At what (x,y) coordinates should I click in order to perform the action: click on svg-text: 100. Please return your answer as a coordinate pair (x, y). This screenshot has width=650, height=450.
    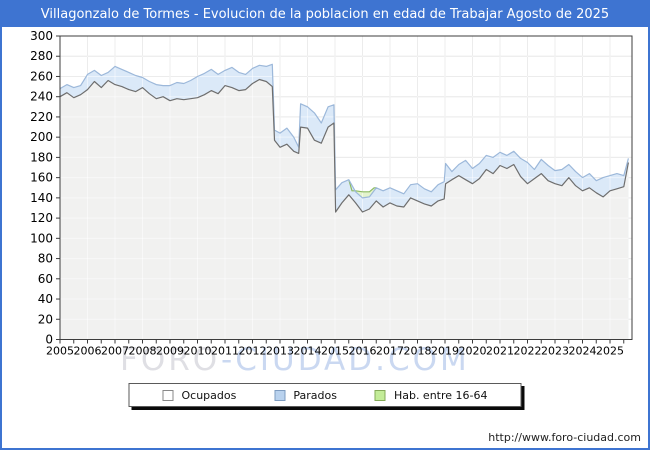
    Looking at the image, I should click on (41, 238).